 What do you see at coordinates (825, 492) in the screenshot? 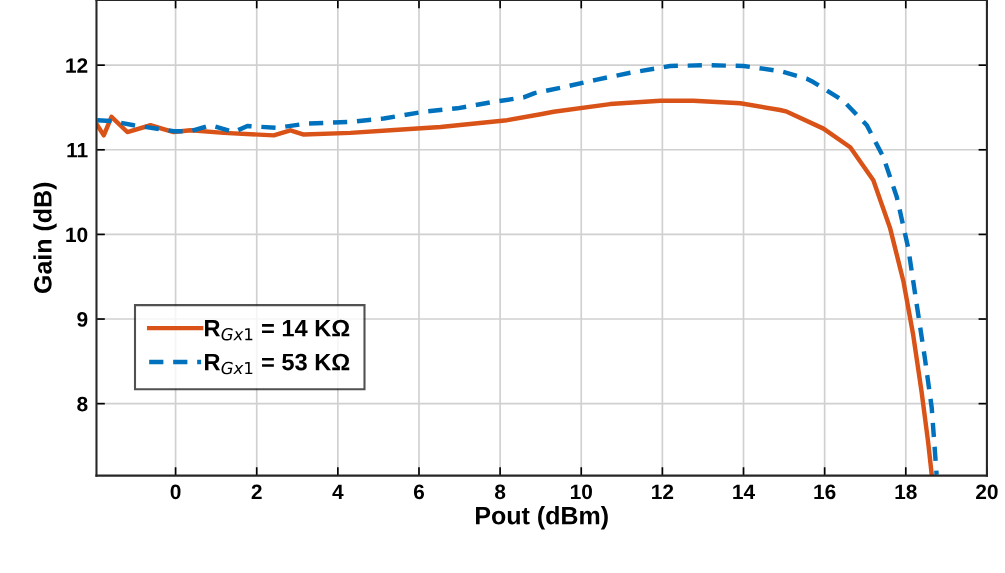
I see `x-tick-label: 16` at bounding box center [825, 492].